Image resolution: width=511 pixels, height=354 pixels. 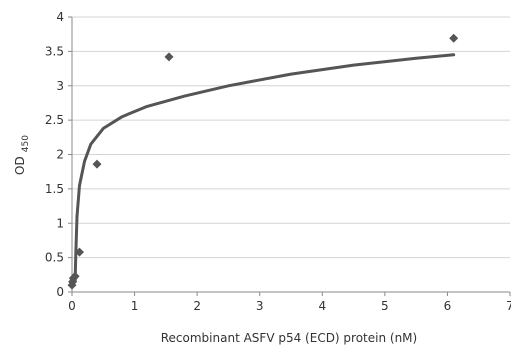 What do you see at coordinates (22, 155) in the screenshot?
I see `y-axis-title: OD 450` at bounding box center [22, 155].